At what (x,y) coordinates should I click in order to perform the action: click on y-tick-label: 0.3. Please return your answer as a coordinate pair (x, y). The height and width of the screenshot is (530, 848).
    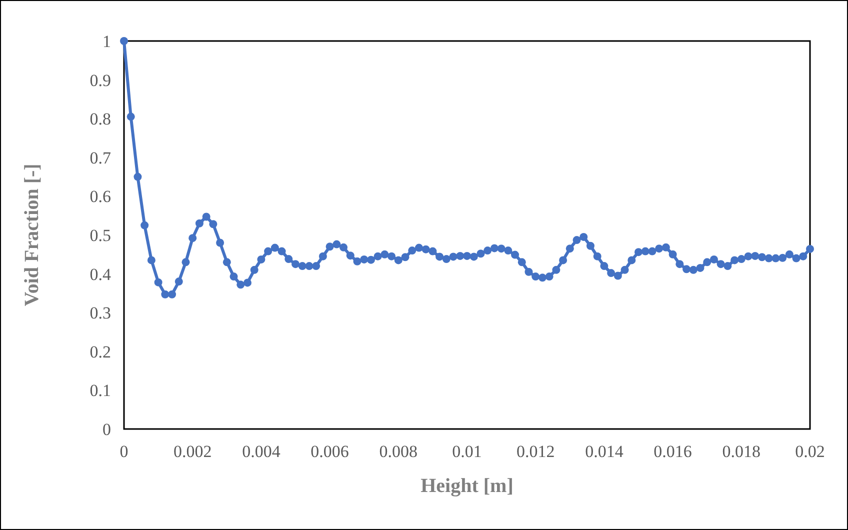
    Looking at the image, I should click on (100, 313).